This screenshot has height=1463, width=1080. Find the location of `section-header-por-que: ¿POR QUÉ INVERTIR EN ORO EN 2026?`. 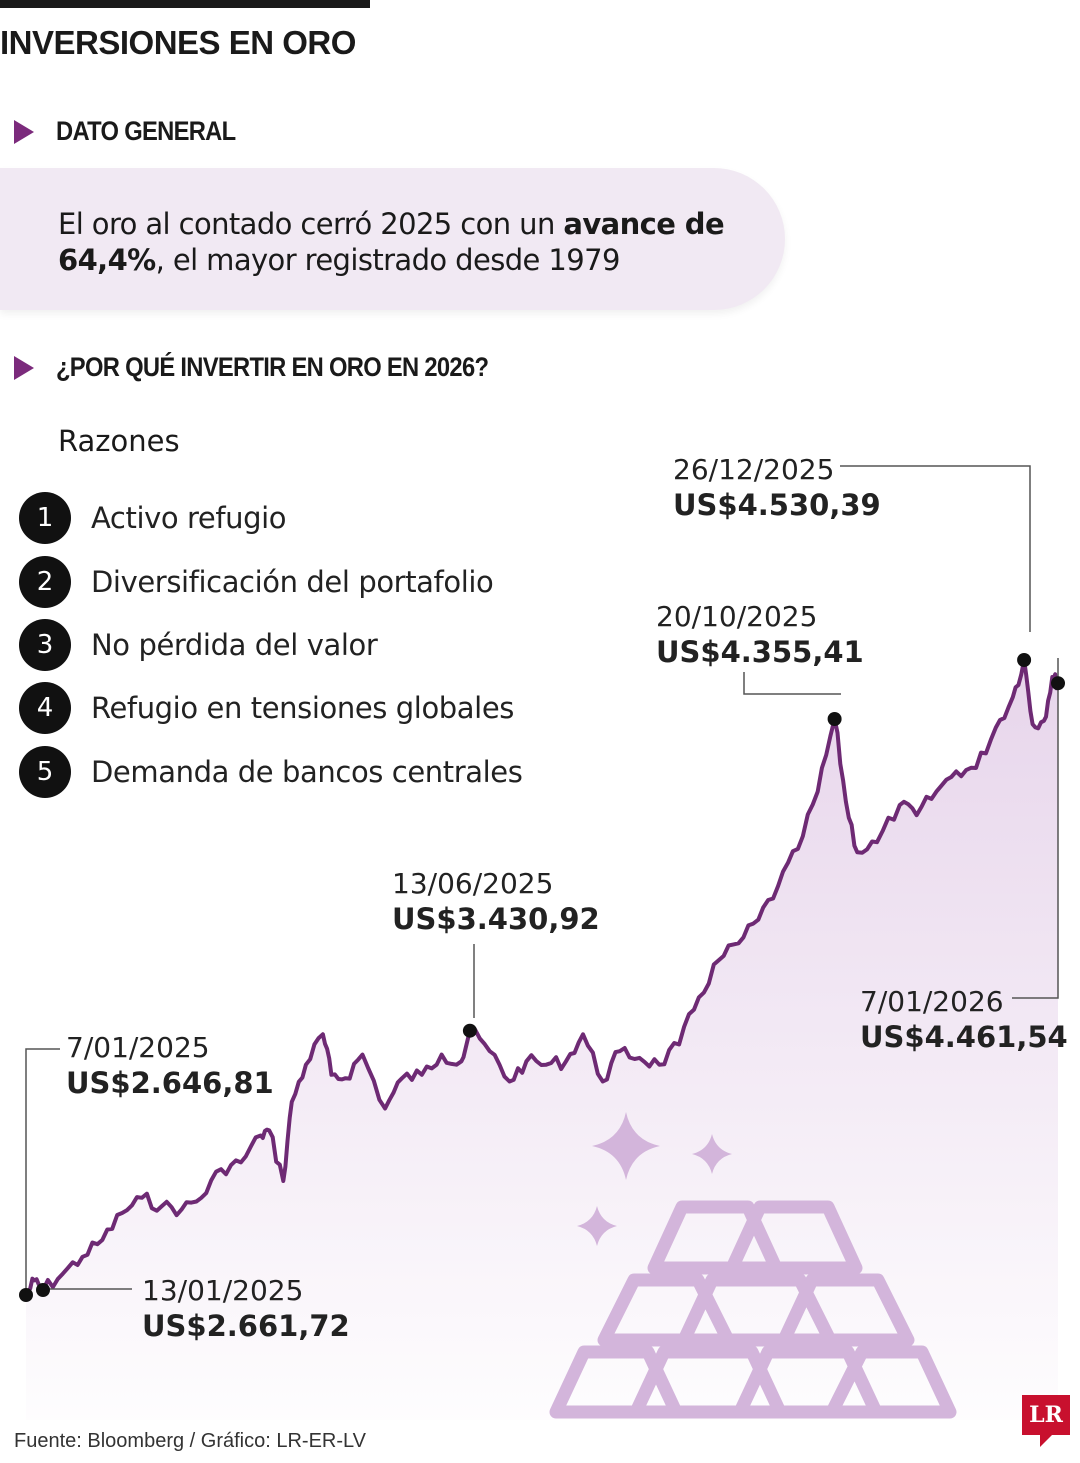

section-header-por-que: ¿POR QUÉ INVERTIR EN ORO EN 2026? is located at coordinates (280, 367).